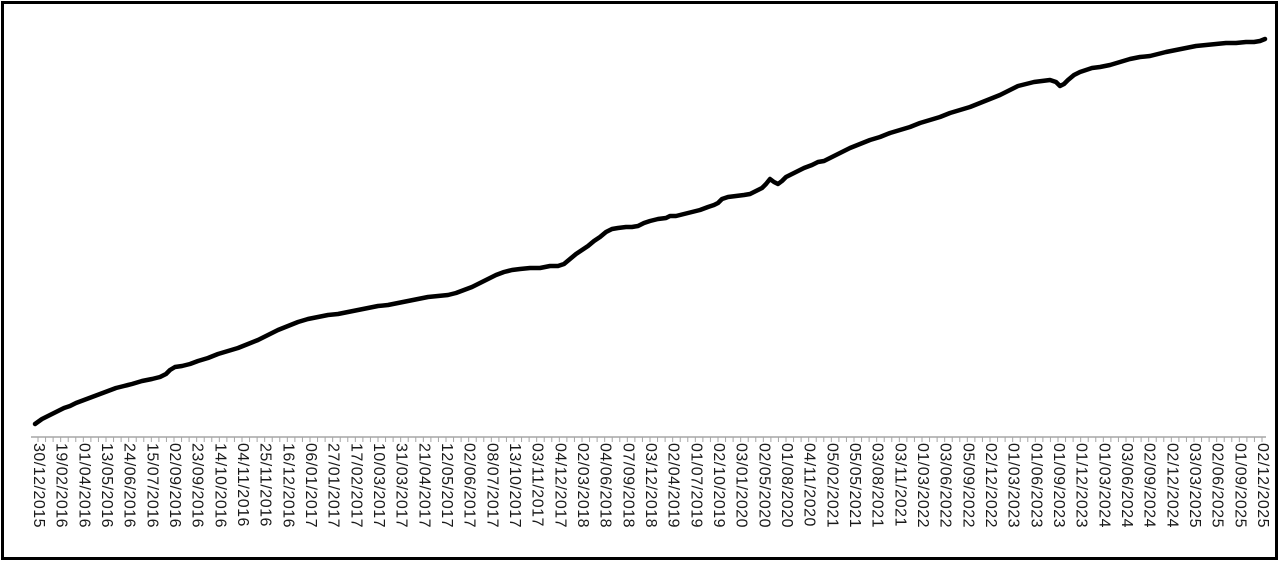  What do you see at coordinates (628, 486) in the screenshot?
I see `x-axis-label: 07/09/2018` at bounding box center [628, 486].